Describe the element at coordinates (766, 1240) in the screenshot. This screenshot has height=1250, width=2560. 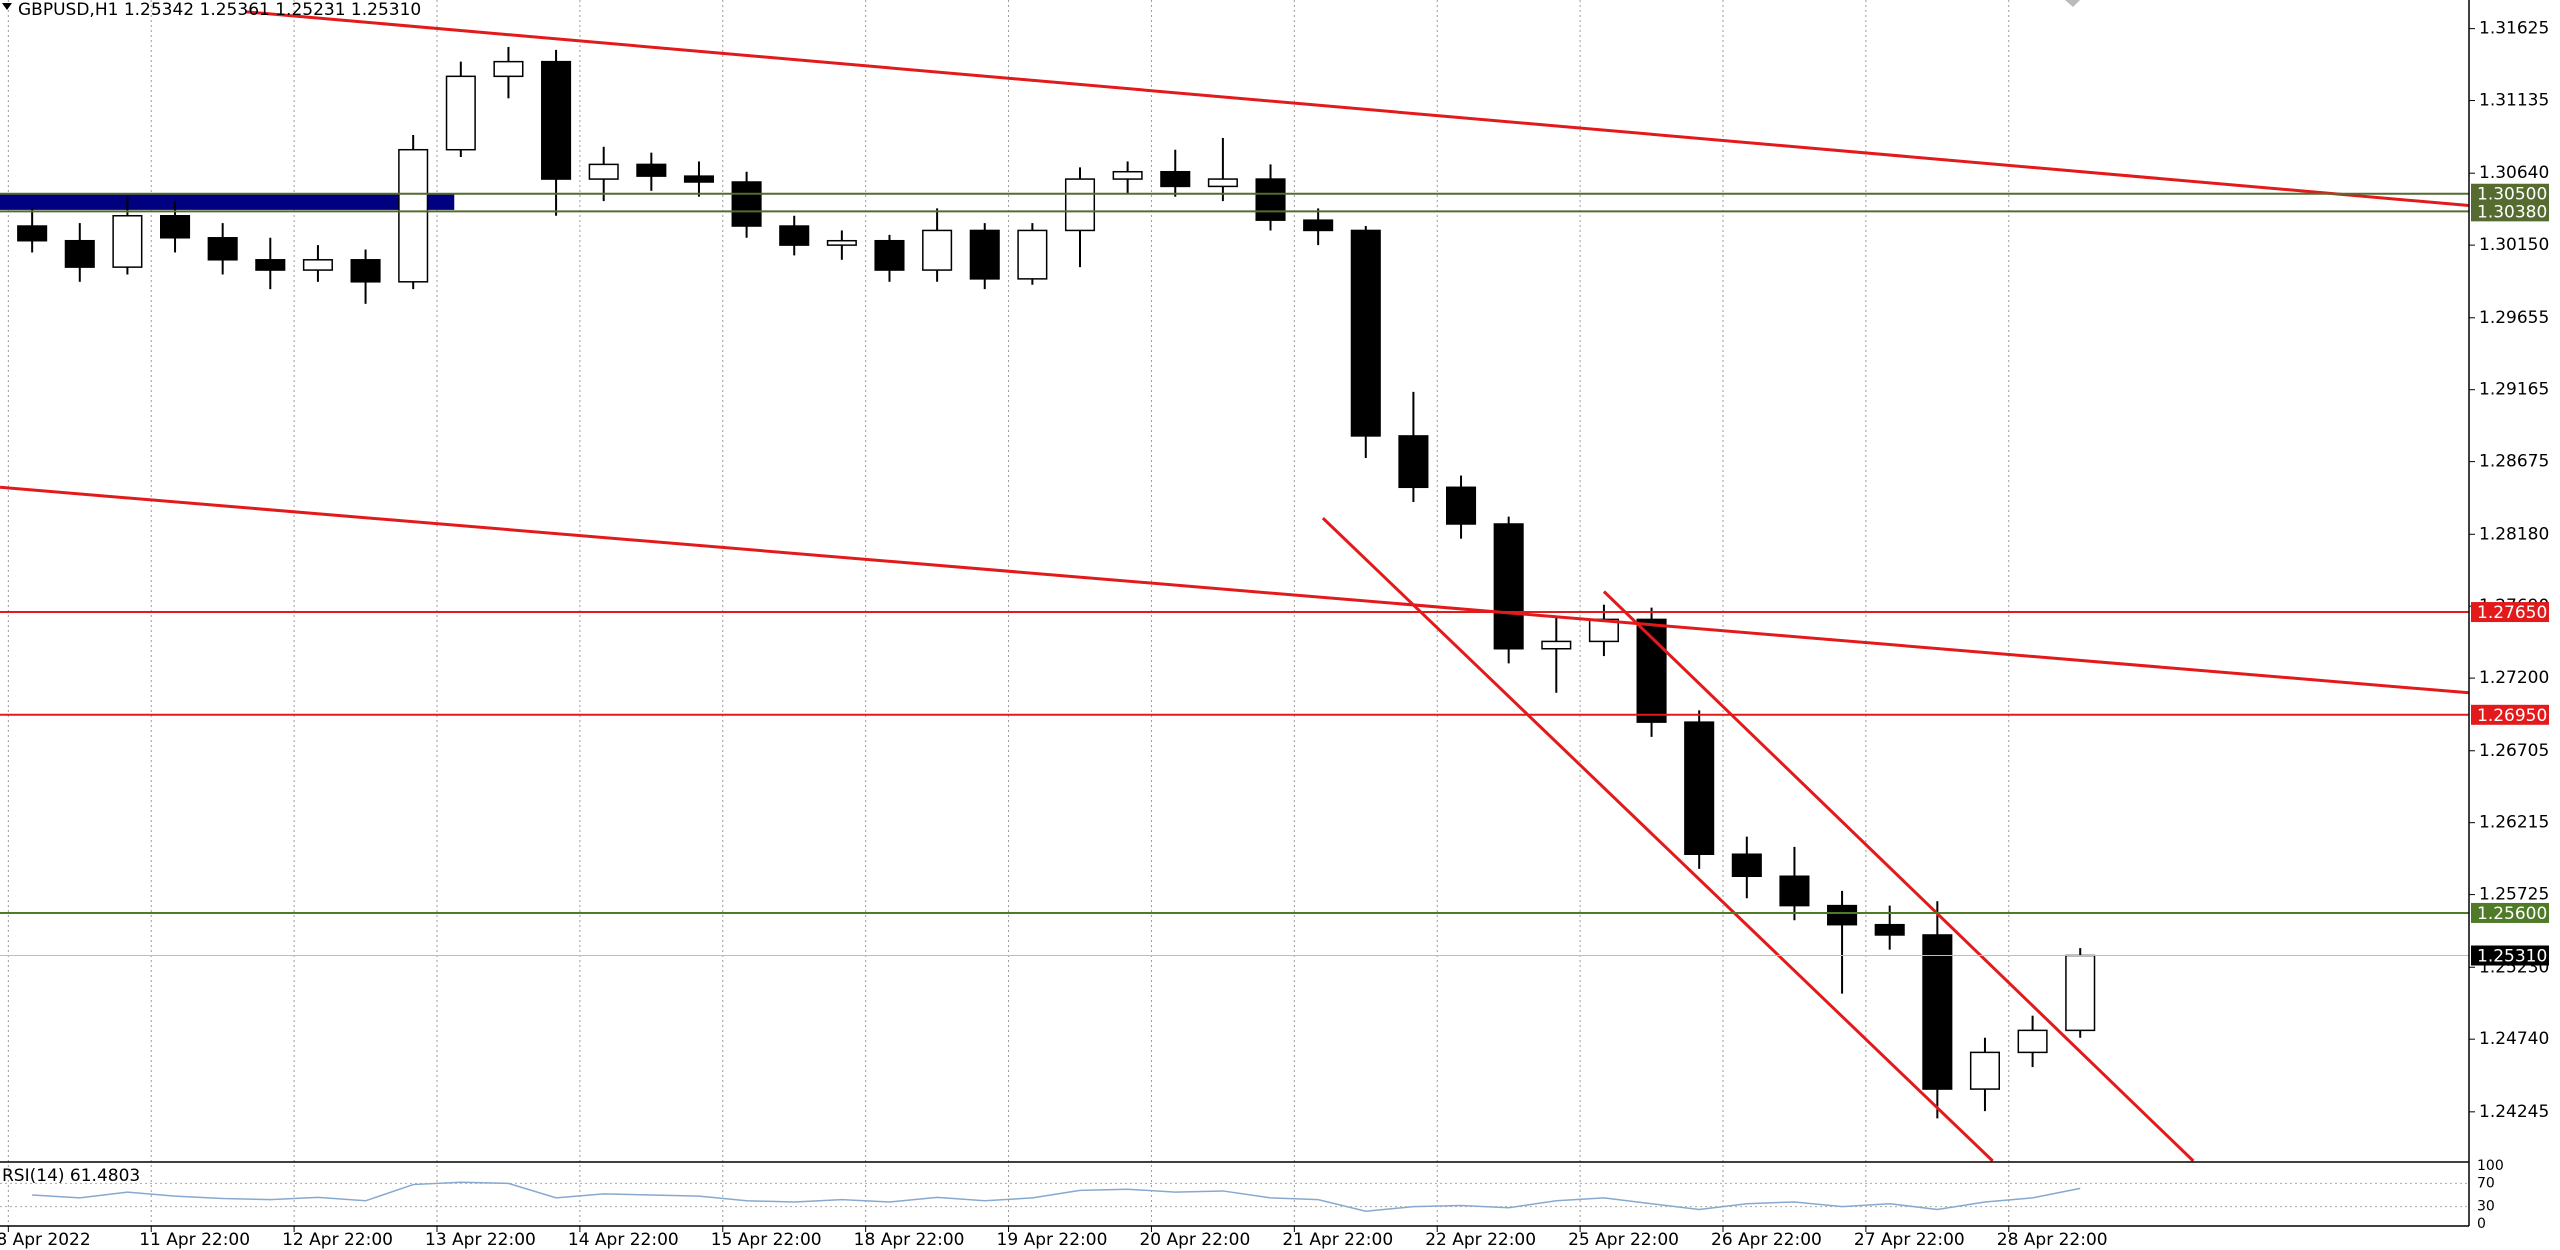
I see `x-tick-label: 15 Apr 22:00` at that location.